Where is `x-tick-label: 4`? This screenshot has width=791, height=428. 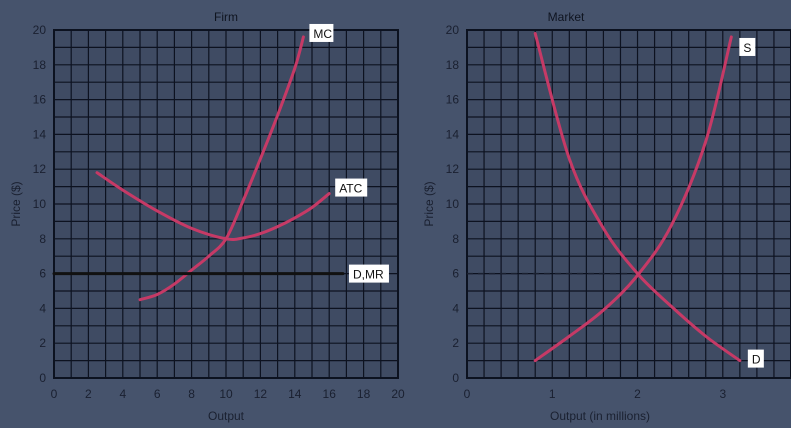
x-tick-label: 4 is located at coordinates (122, 394).